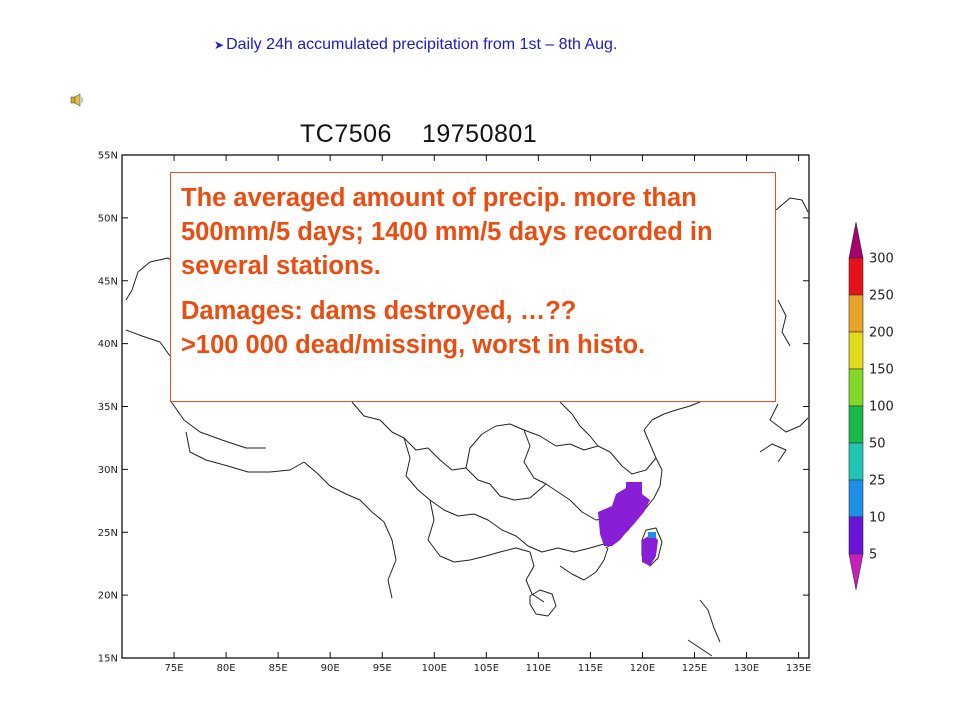  Describe the element at coordinates (108, 281) in the screenshot. I see `lat-tick-label: 45N` at that location.